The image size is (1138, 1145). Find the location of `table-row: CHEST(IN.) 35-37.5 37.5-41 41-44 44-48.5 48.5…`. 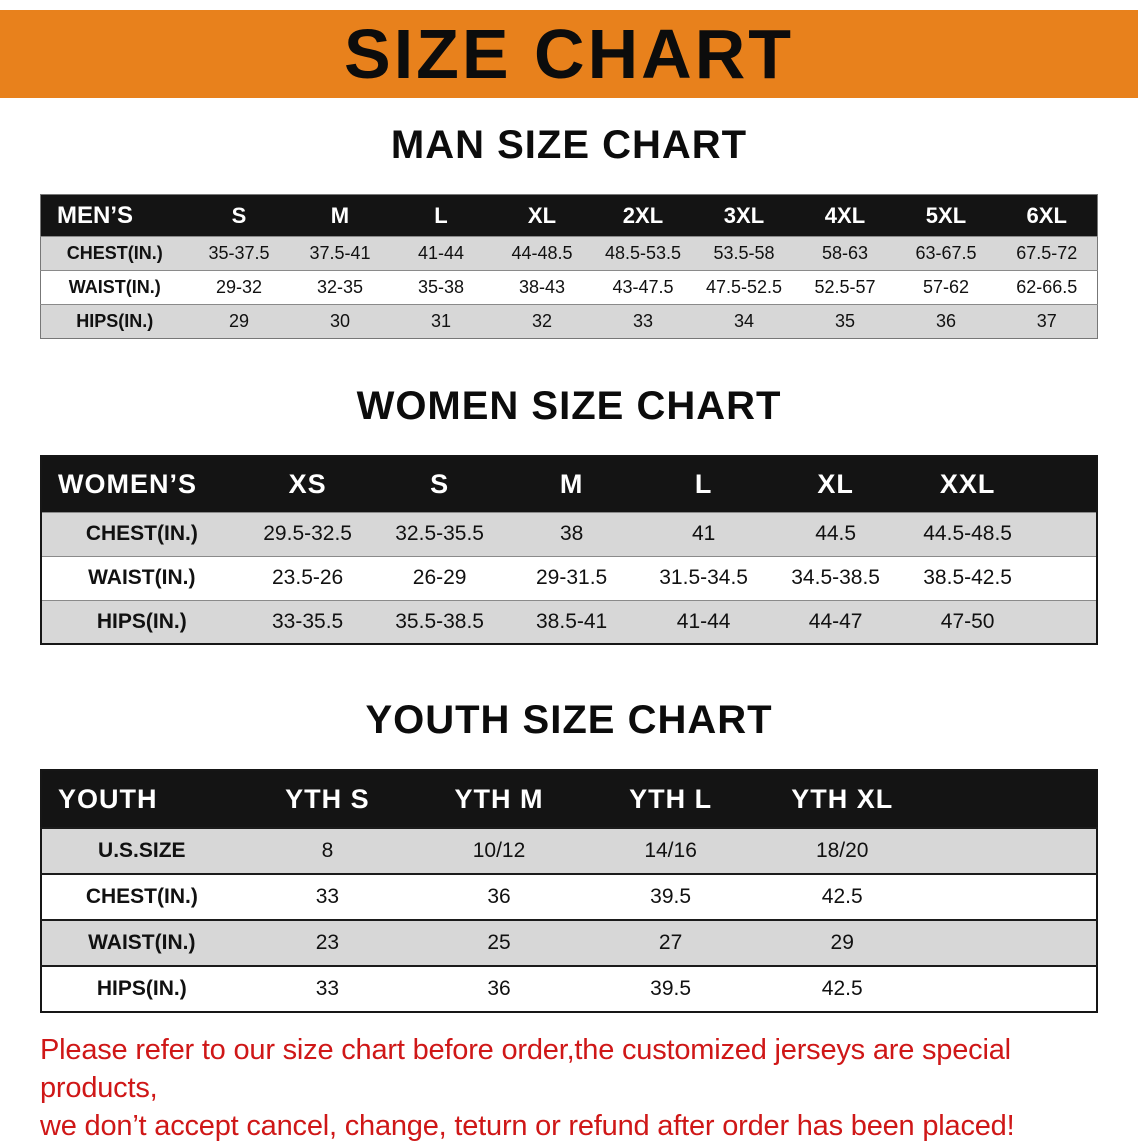

table-row: CHEST(IN.) 35-37.5 37.5-41 41-44 44-48.5 48.5… is located at coordinates (569, 253).